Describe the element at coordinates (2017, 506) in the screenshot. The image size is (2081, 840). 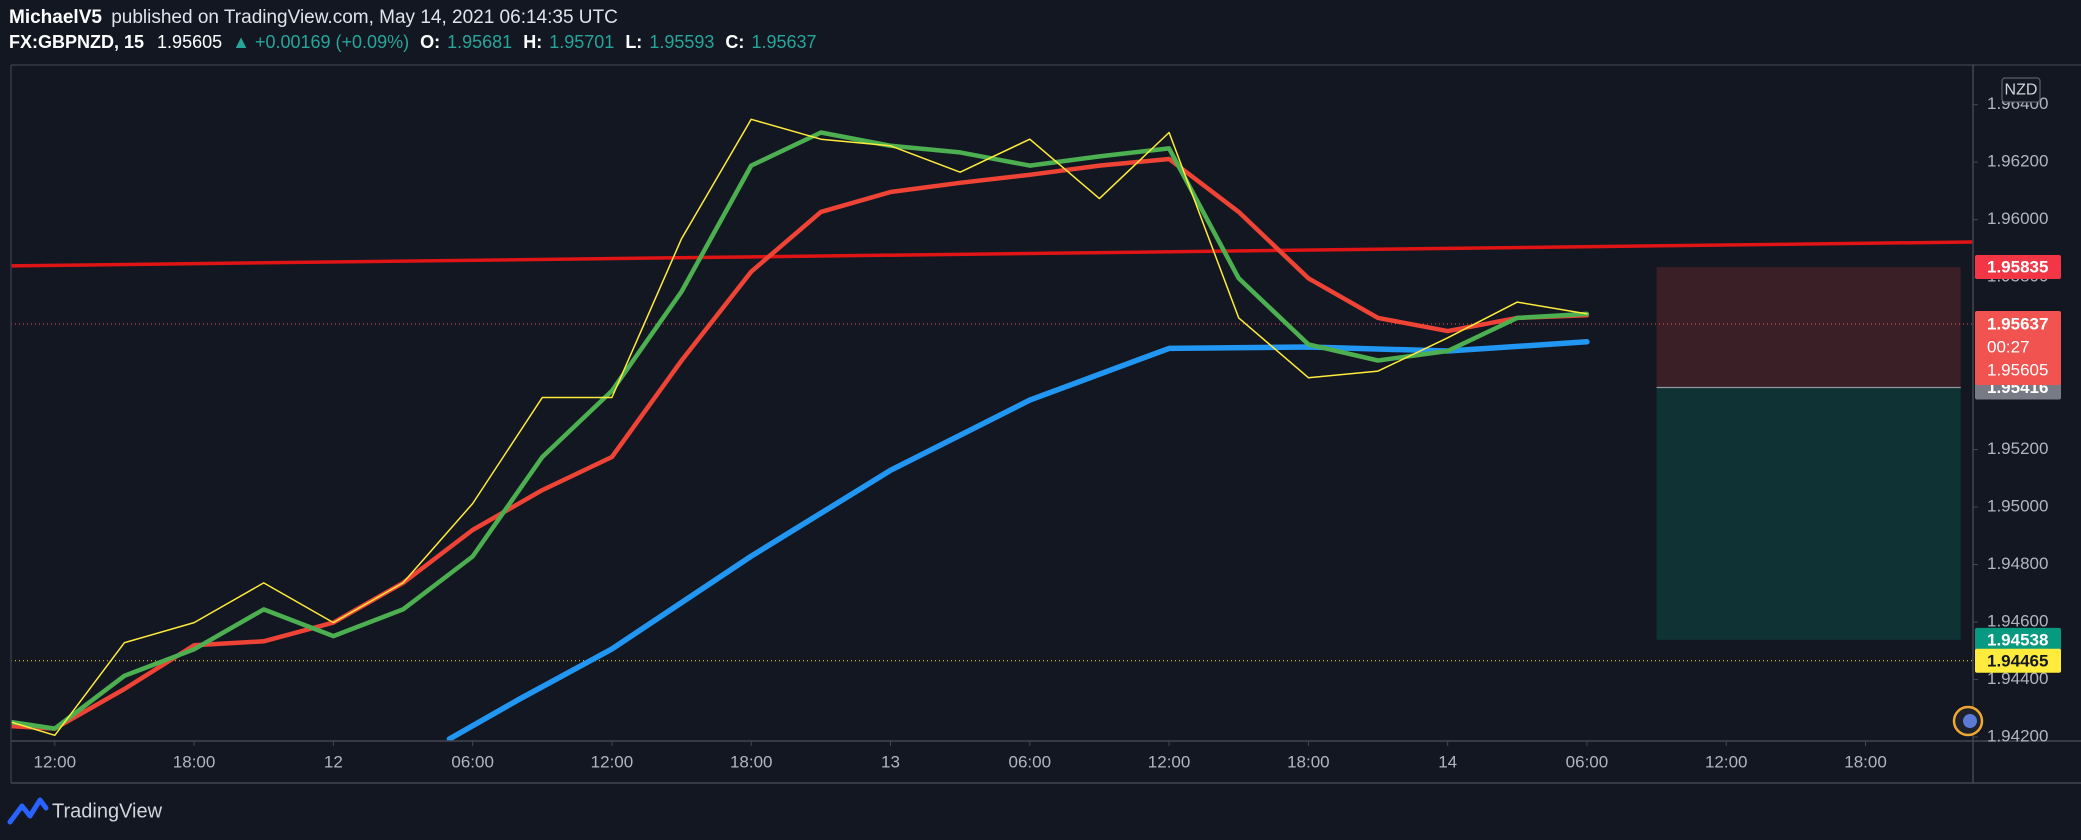
I see `y-tick-label: 1.95000` at that location.